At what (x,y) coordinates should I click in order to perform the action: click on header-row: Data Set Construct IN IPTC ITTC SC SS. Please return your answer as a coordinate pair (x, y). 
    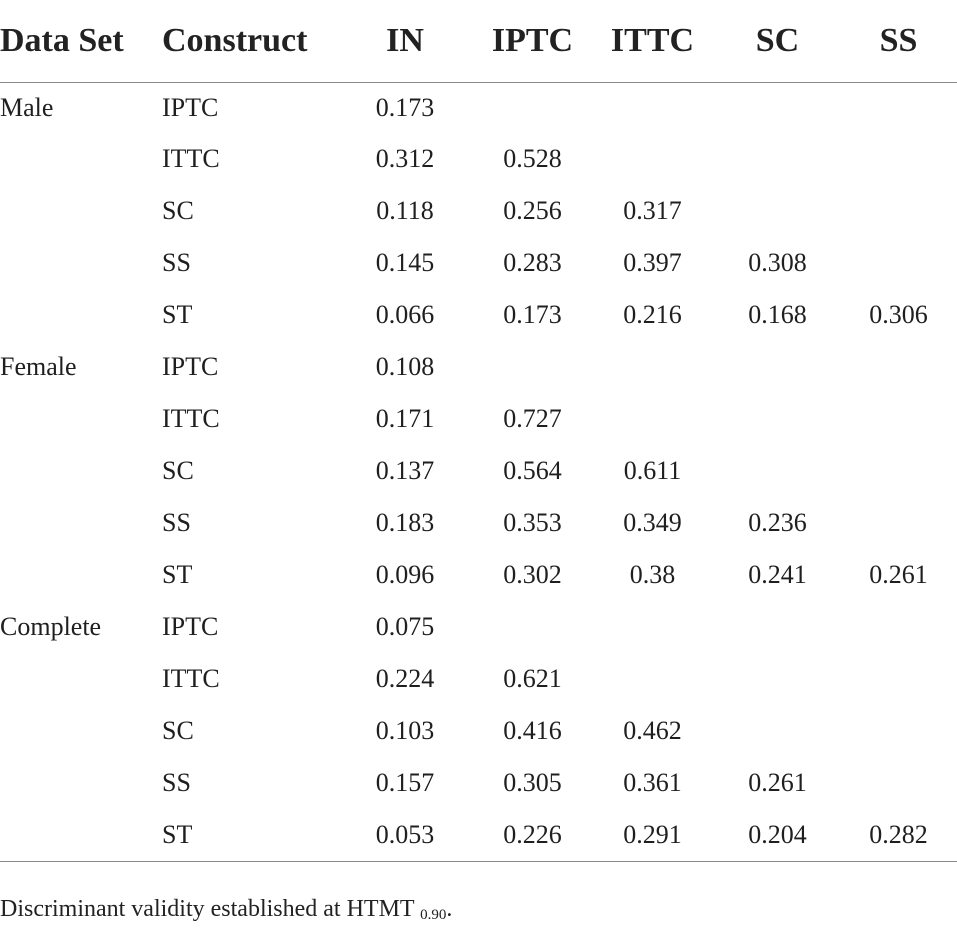
    Looking at the image, I should click on (478, 41).